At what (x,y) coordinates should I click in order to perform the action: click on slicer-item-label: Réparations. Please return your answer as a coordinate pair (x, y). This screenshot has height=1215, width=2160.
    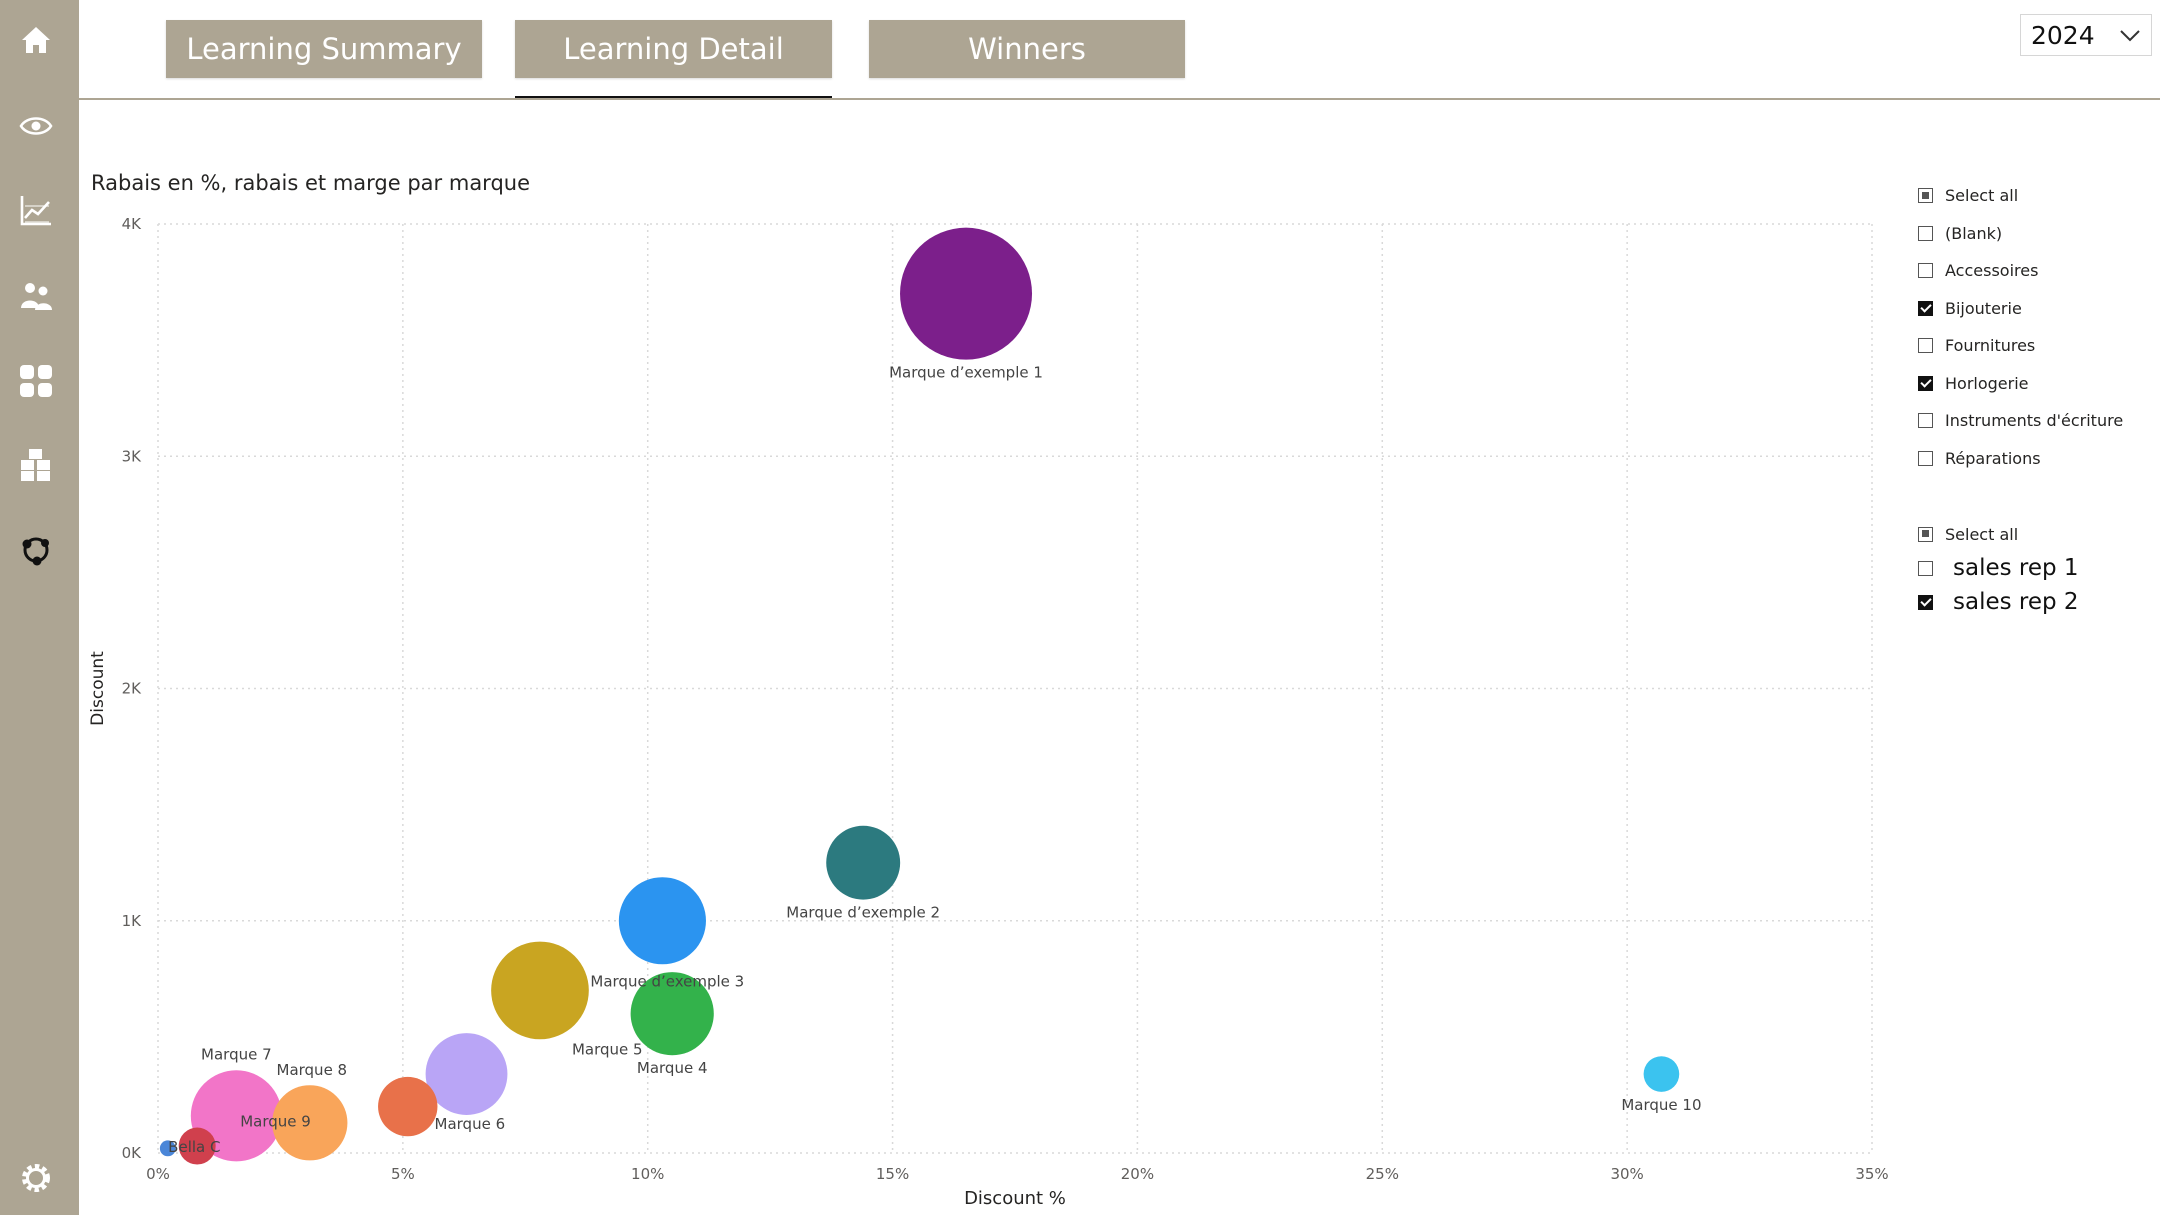
    Looking at the image, I should click on (1993, 458).